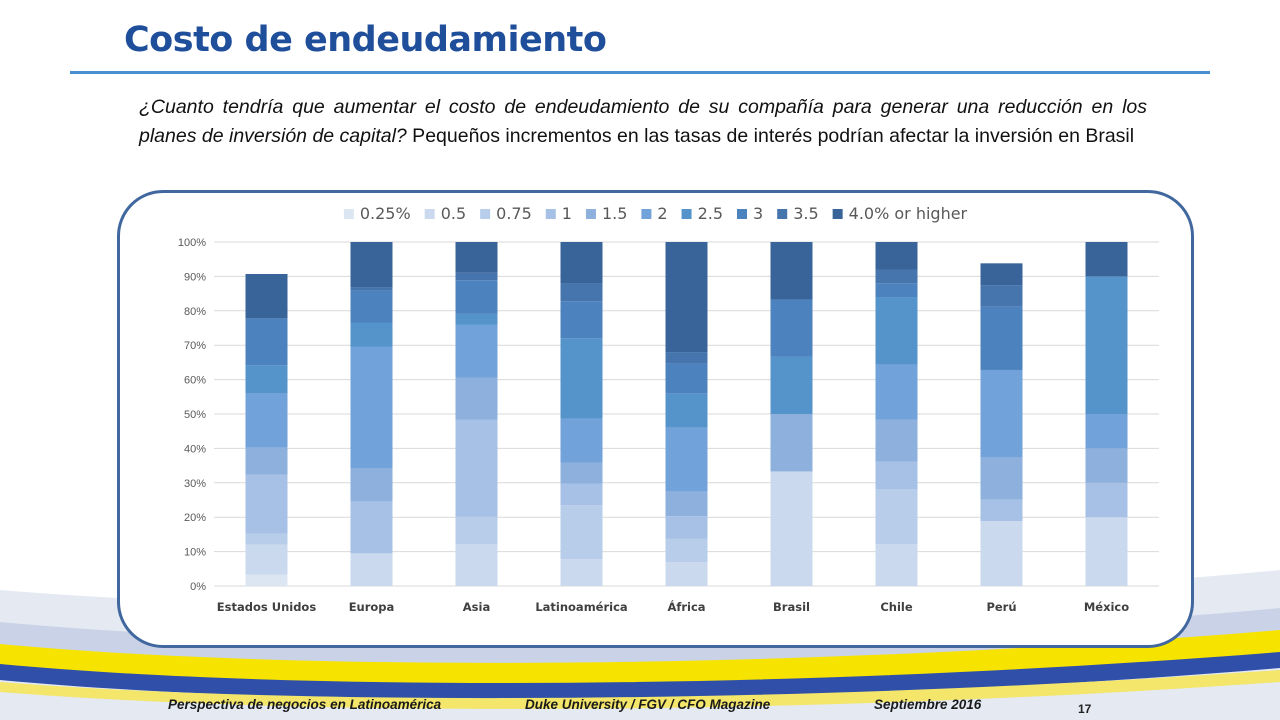  What do you see at coordinates (710, 213) in the screenshot?
I see `legend-label: 2.5` at bounding box center [710, 213].